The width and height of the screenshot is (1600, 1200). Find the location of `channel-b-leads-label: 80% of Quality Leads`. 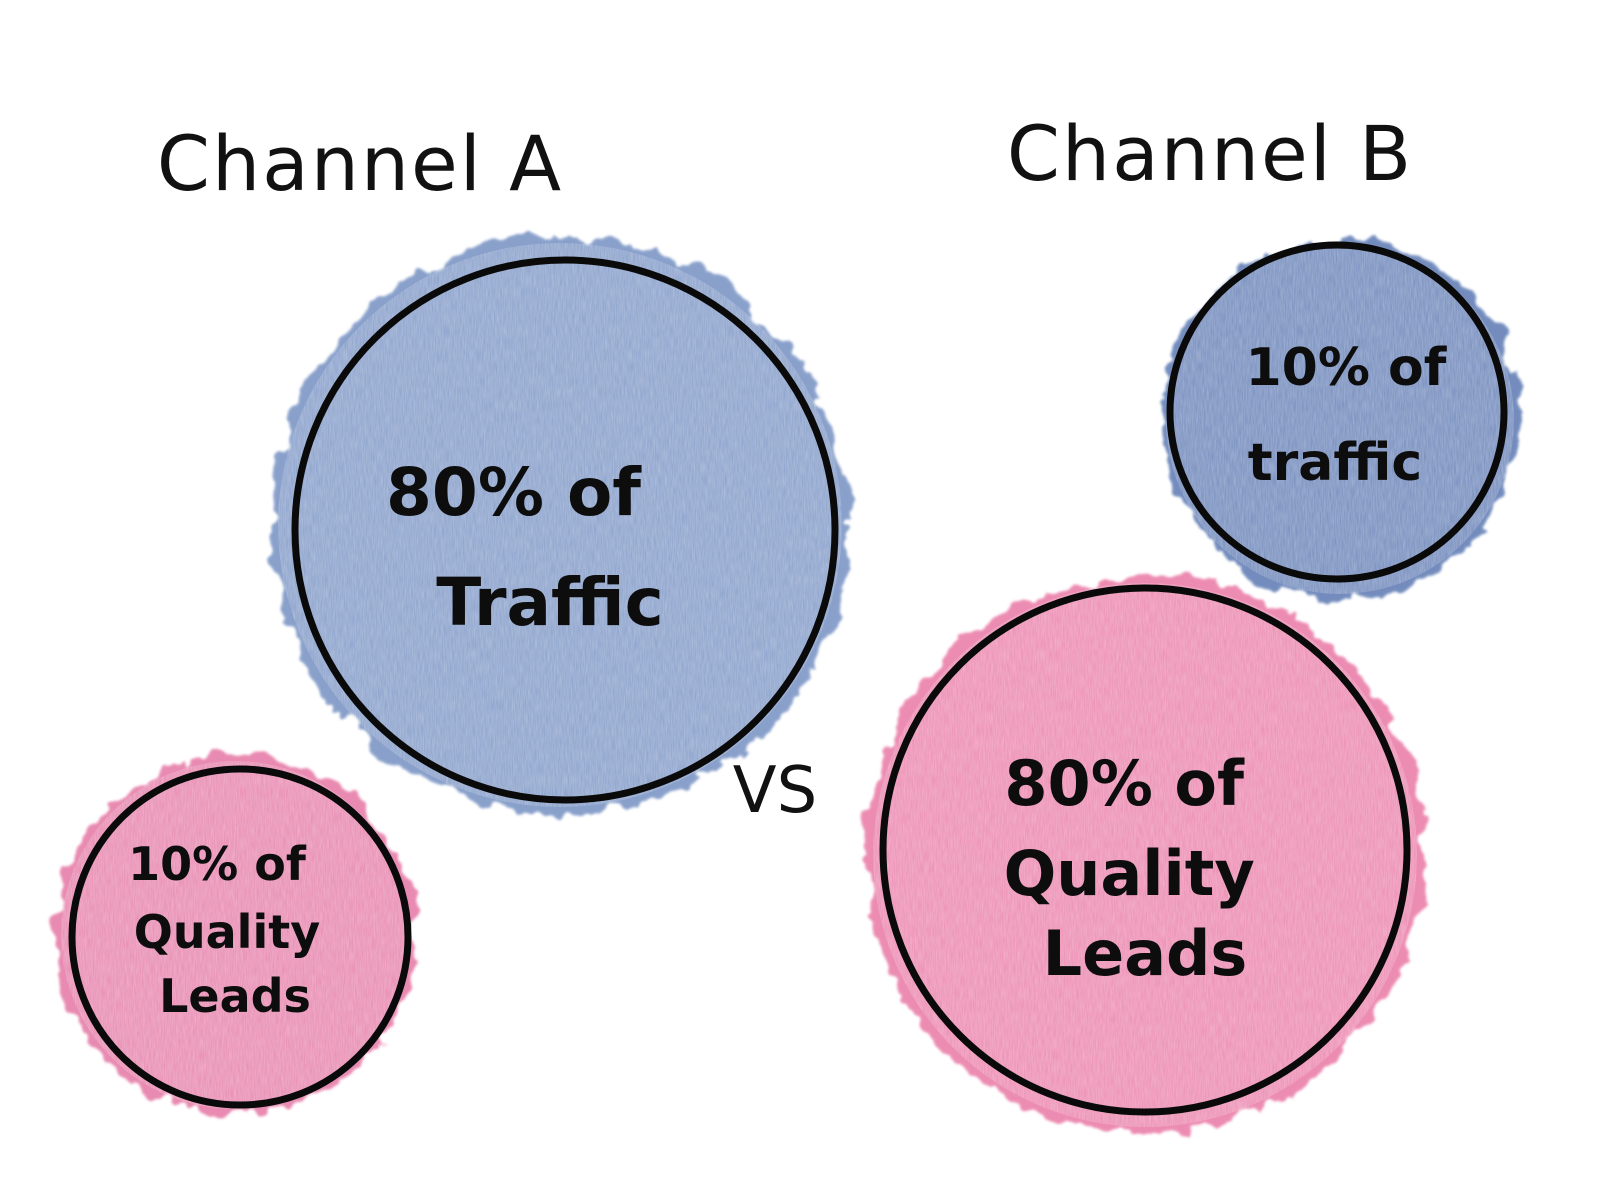

channel-b-leads-label: 80% of Quality Leads is located at coordinates (1140, 868).